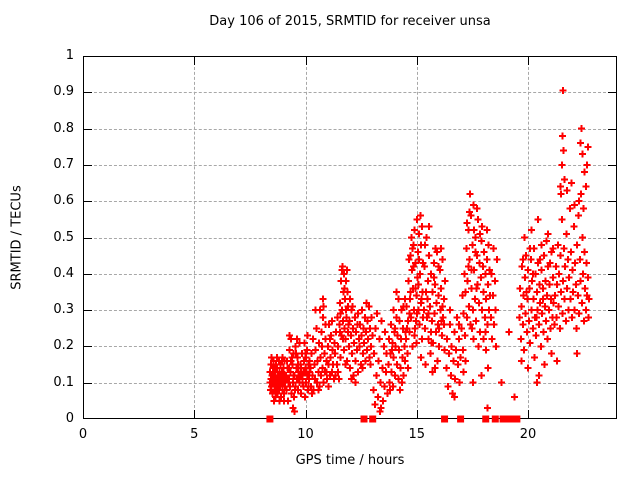 This screenshot has width=640, height=480. Describe the element at coordinates (83, 434) in the screenshot. I see `x-tick-label: 0` at that location.